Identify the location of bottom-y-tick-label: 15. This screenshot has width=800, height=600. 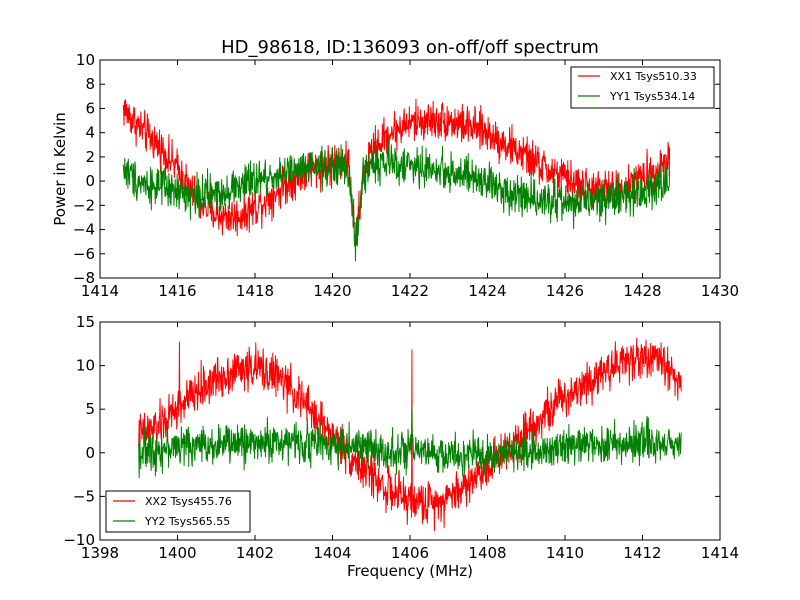
(85, 322).